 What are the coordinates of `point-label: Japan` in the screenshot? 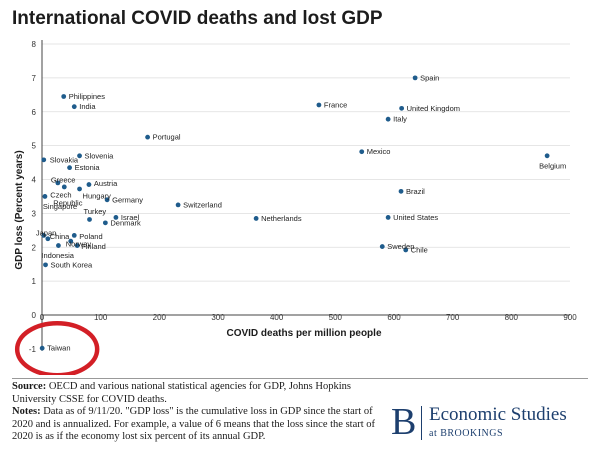 It's located at (46, 232).